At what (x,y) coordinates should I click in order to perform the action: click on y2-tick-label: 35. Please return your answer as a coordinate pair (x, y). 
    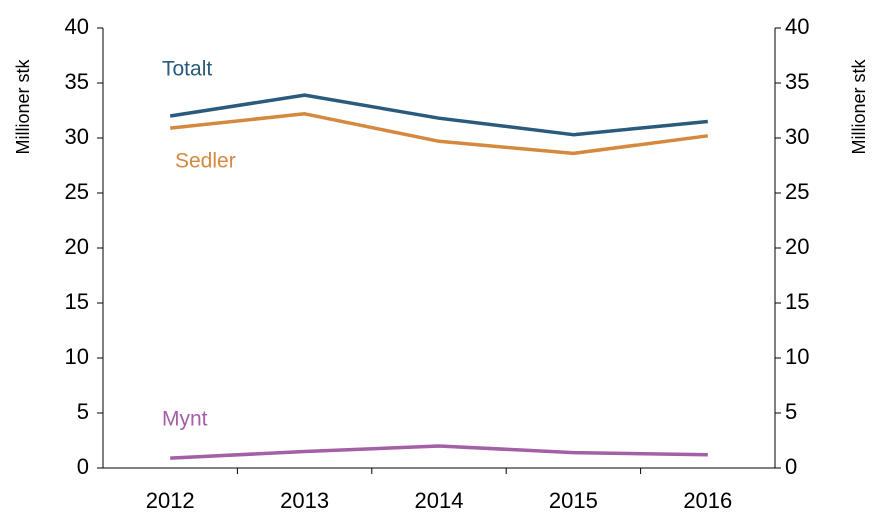
    Looking at the image, I should click on (797, 81).